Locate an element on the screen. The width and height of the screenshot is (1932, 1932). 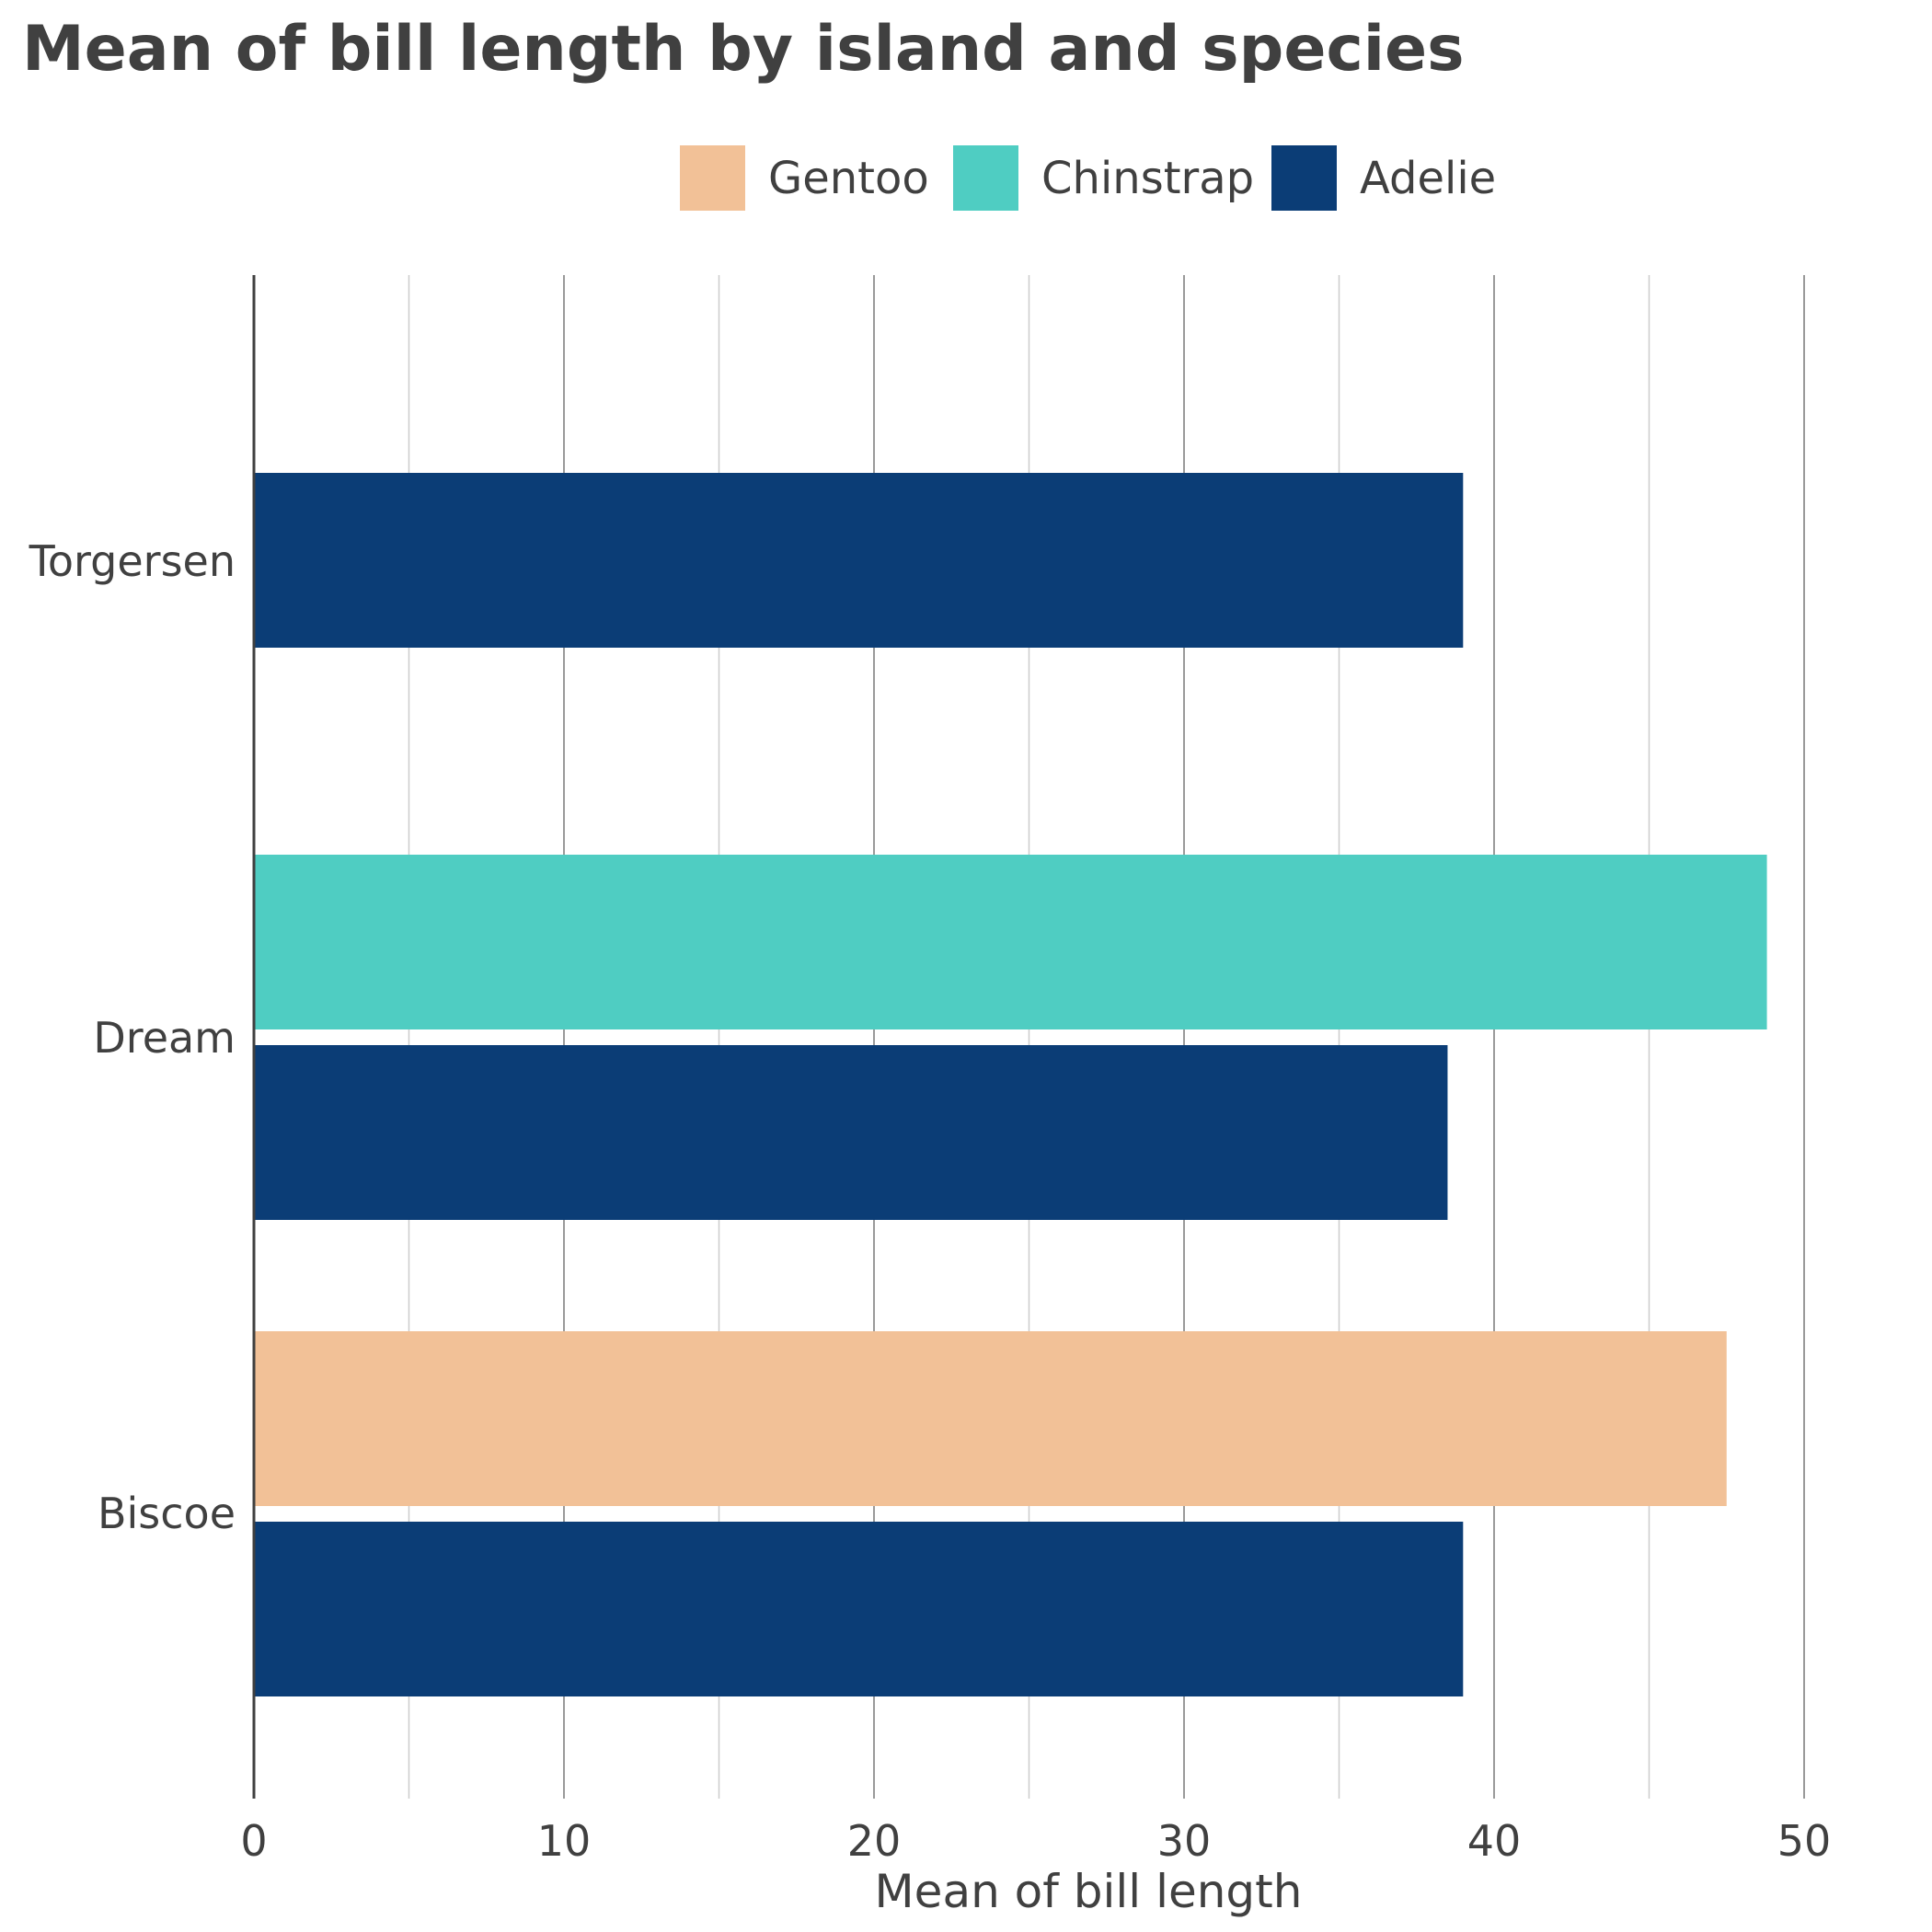
legend-swatch-gentoo is located at coordinates (712, 178).